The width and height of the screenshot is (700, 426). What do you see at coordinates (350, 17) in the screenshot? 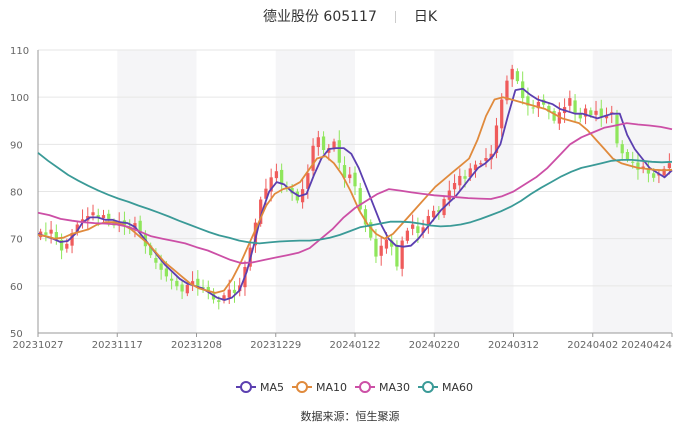
I see `stock-code: 605117` at bounding box center [350, 17].